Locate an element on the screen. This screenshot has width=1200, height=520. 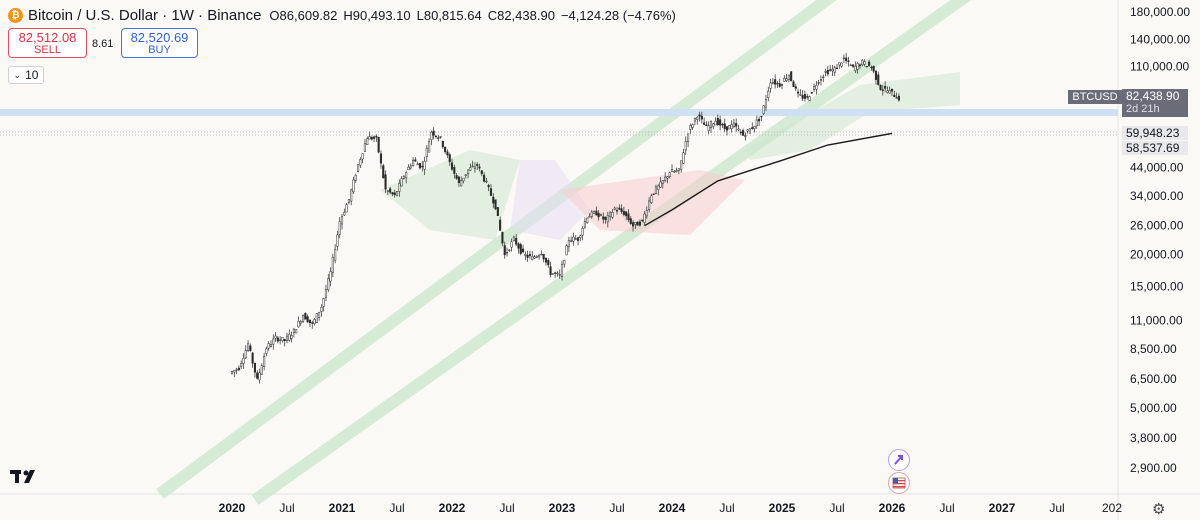
ideas-icon is located at coordinates (899, 460).